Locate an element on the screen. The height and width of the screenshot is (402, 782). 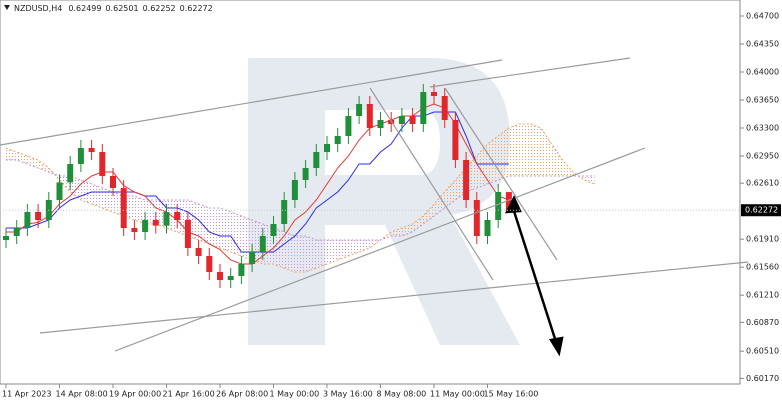
last-high: 0.62501 is located at coordinates (121, 8).